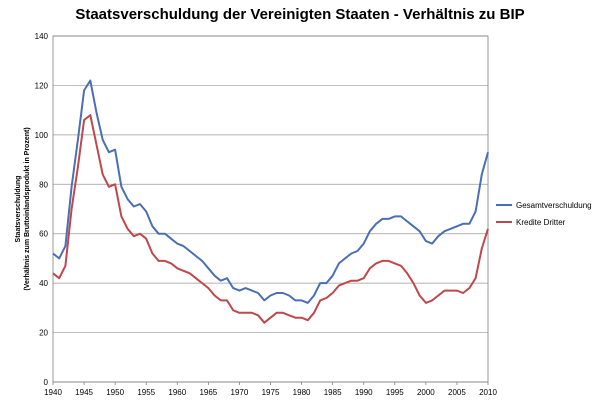  What do you see at coordinates (271, 392) in the screenshot?
I see `x-tick-label: 1975` at bounding box center [271, 392].